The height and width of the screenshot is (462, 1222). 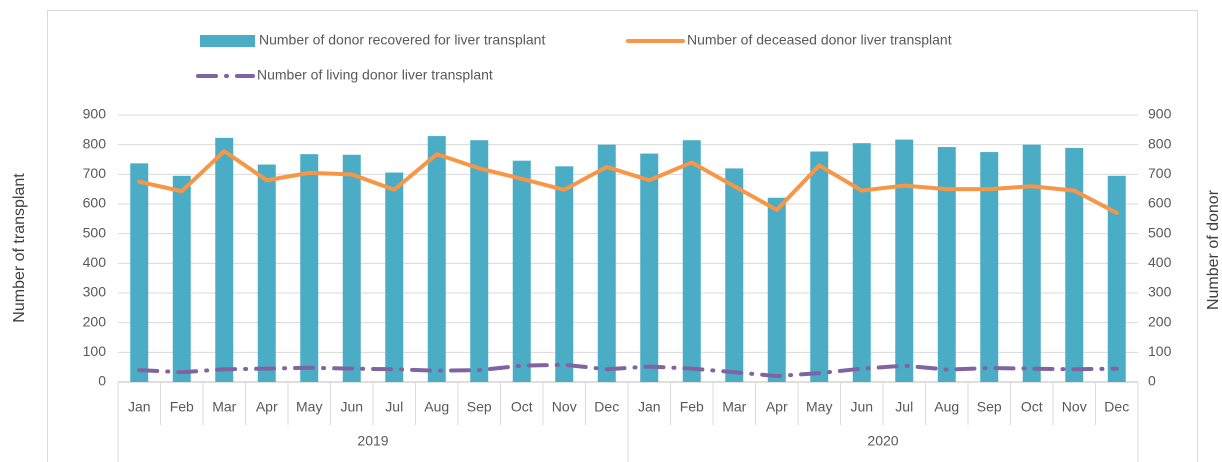 What do you see at coordinates (1160, 114) in the screenshot?
I see `y2-tick-label: 900` at bounding box center [1160, 114].